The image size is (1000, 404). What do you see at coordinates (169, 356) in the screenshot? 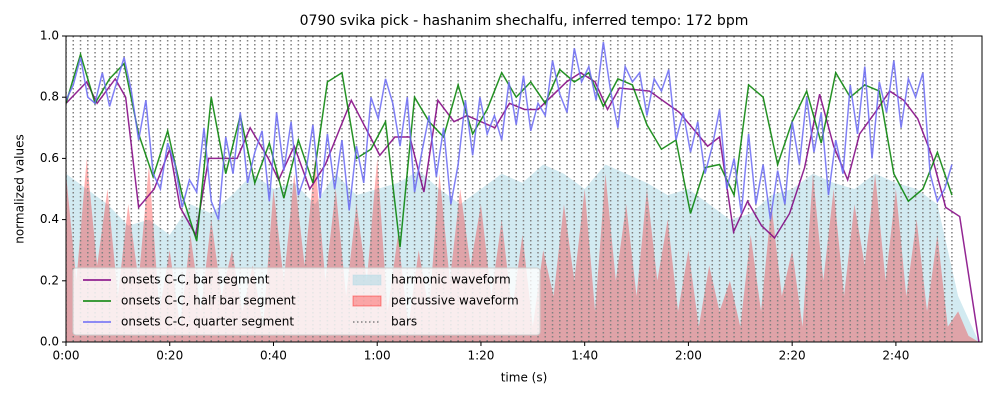
I see `x-tick-label: 0:20` at bounding box center [169, 356].